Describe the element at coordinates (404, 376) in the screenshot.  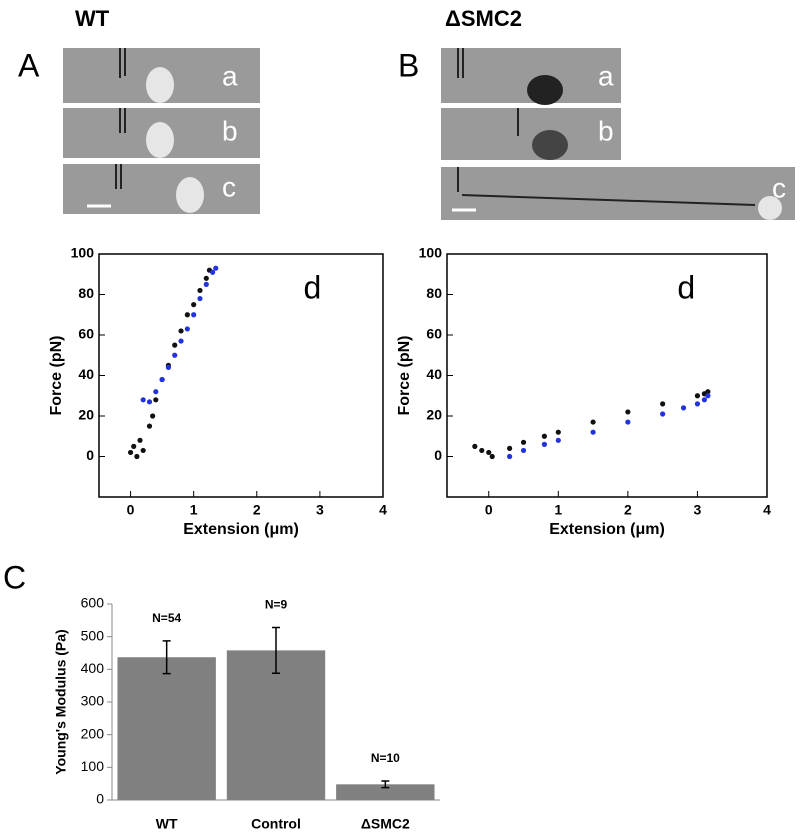
I see `y-axis-label: Force (pN)` at that location.